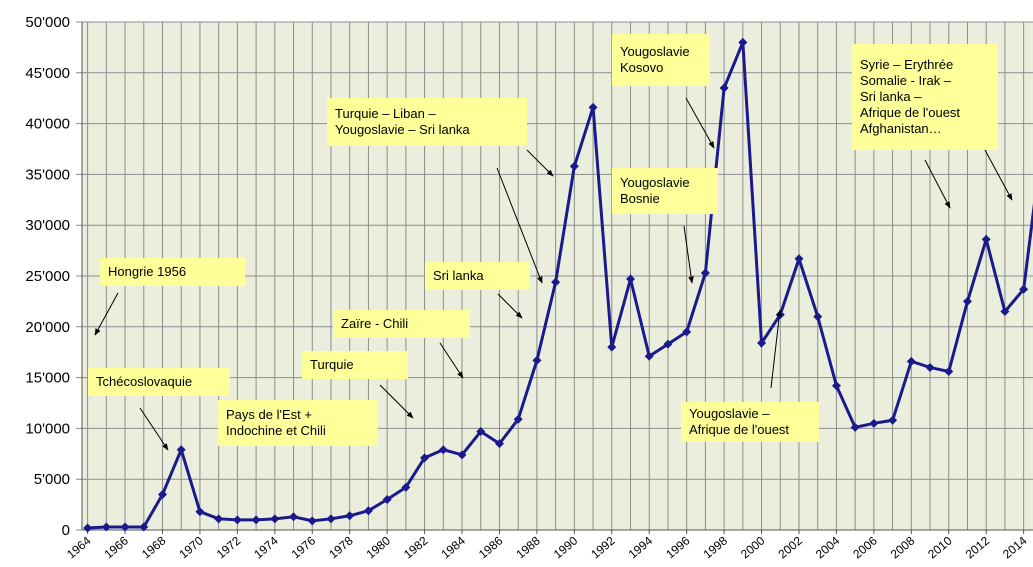  I want to click on x-tick-label: 1984, so click(453, 547).